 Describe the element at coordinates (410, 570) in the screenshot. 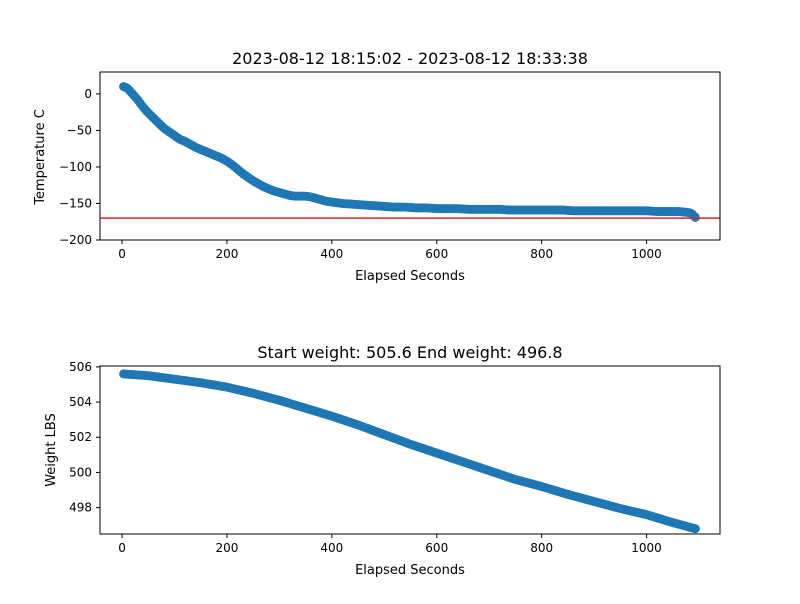

I see `weight-x-axis-label: Elapsed Seconds` at that location.